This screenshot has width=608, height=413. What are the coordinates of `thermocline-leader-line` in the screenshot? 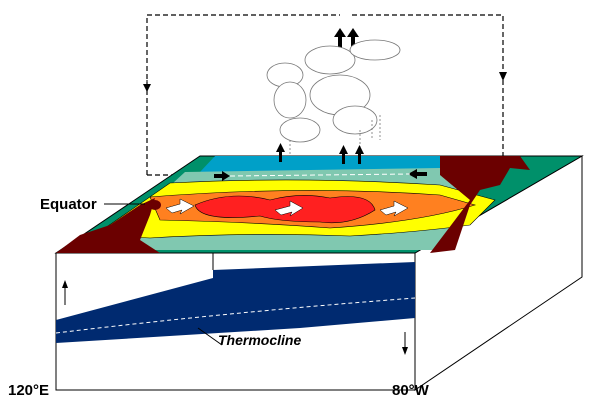 It's located at (210, 336).